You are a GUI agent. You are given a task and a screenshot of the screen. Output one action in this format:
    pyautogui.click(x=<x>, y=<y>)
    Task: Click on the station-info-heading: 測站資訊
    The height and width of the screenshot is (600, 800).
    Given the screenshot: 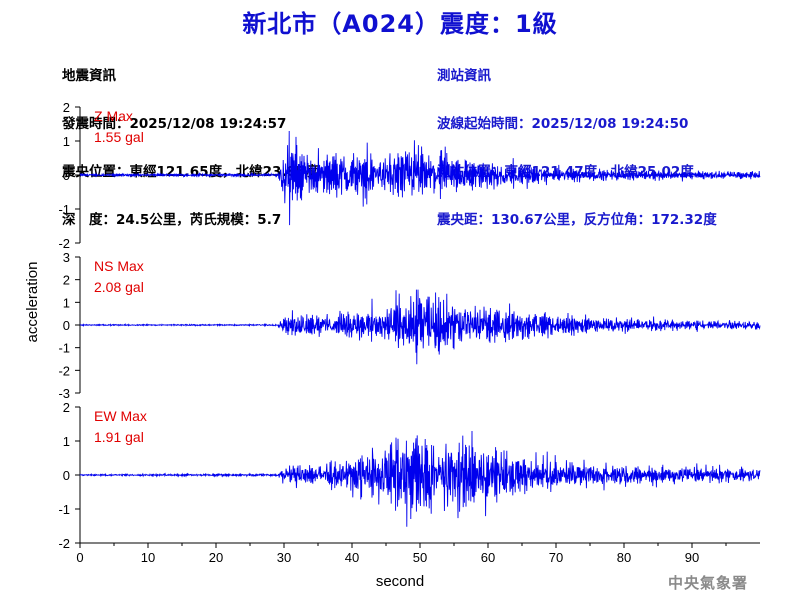 What is the action you would take?
    pyautogui.click(x=464, y=76)
    